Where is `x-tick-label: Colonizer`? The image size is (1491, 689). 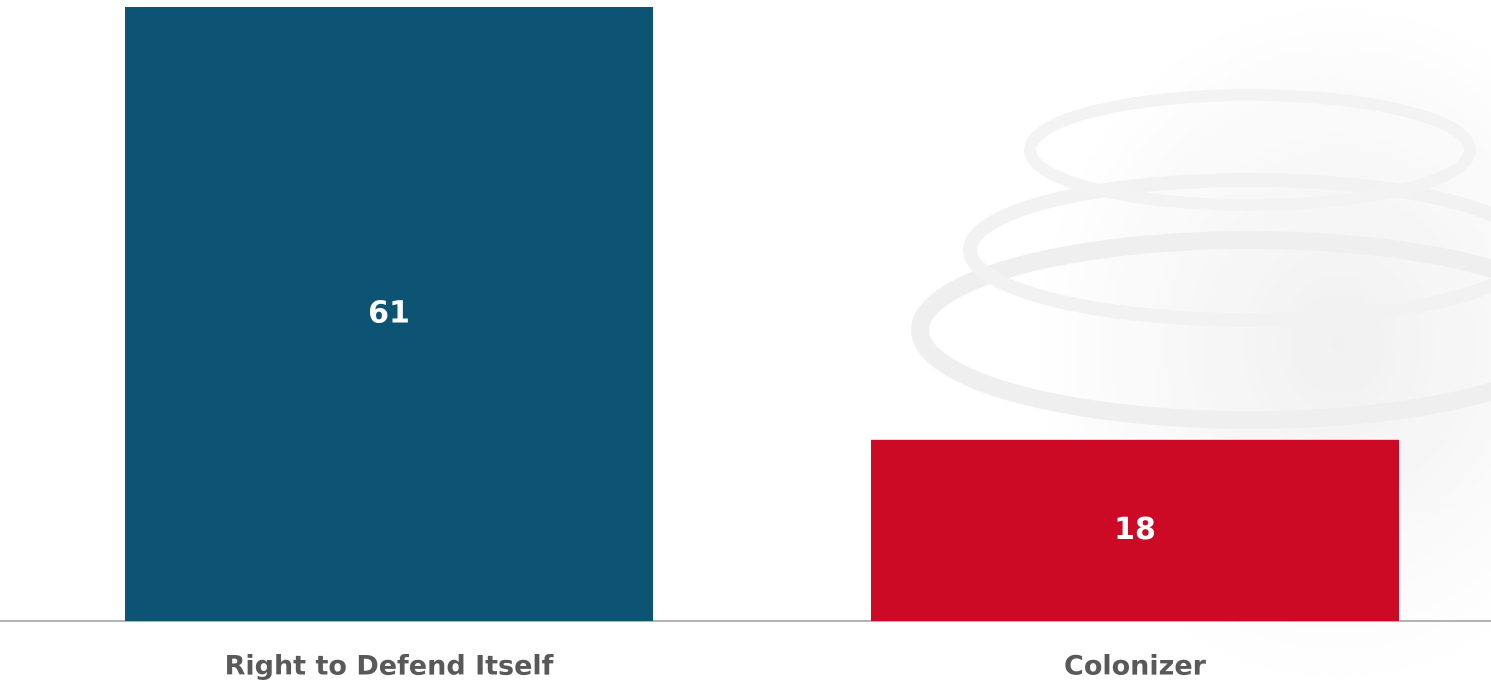 x-tick-label: Colonizer is located at coordinates (1135, 666).